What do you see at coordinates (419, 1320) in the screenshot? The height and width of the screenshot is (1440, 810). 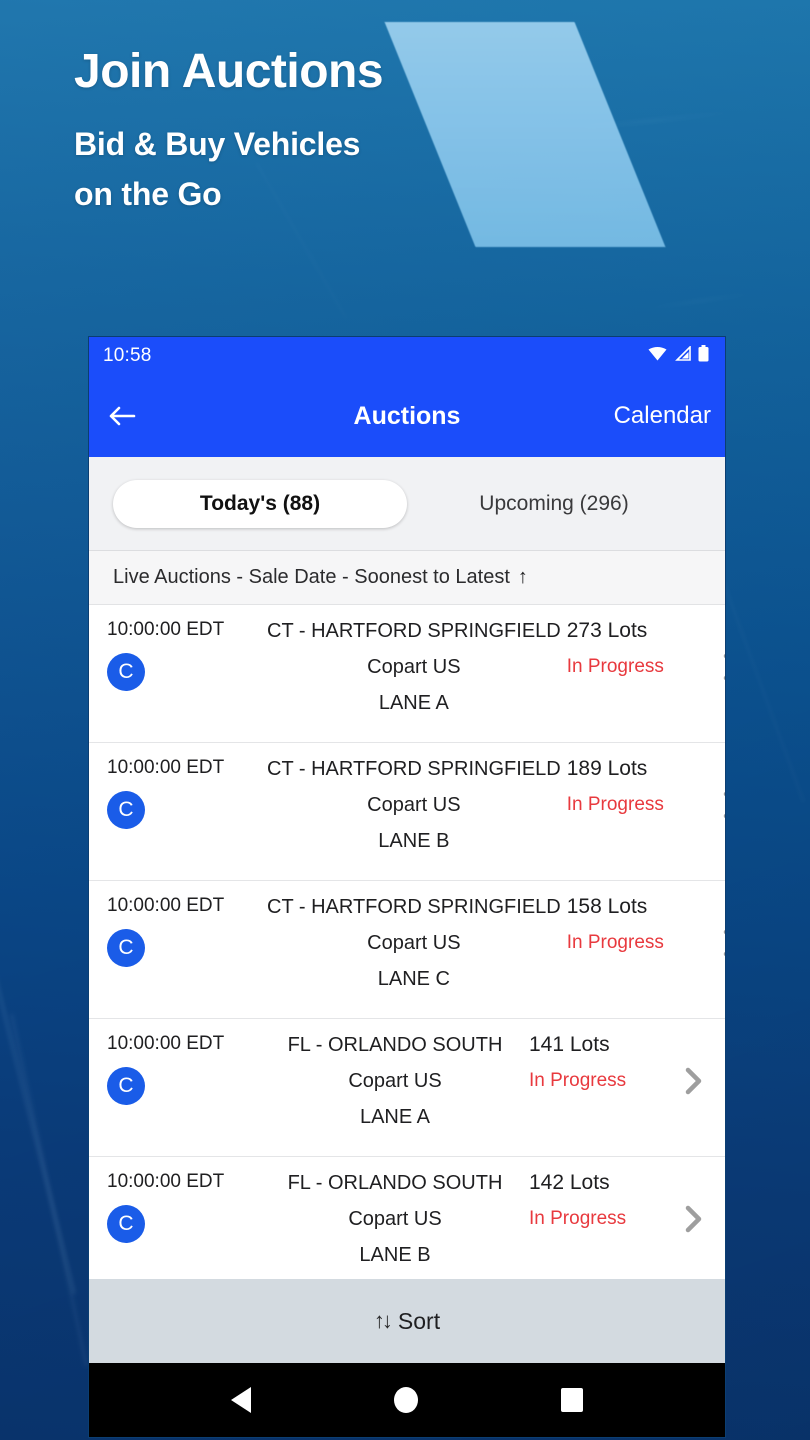 I see `sort-button-label: Sort` at bounding box center [419, 1320].